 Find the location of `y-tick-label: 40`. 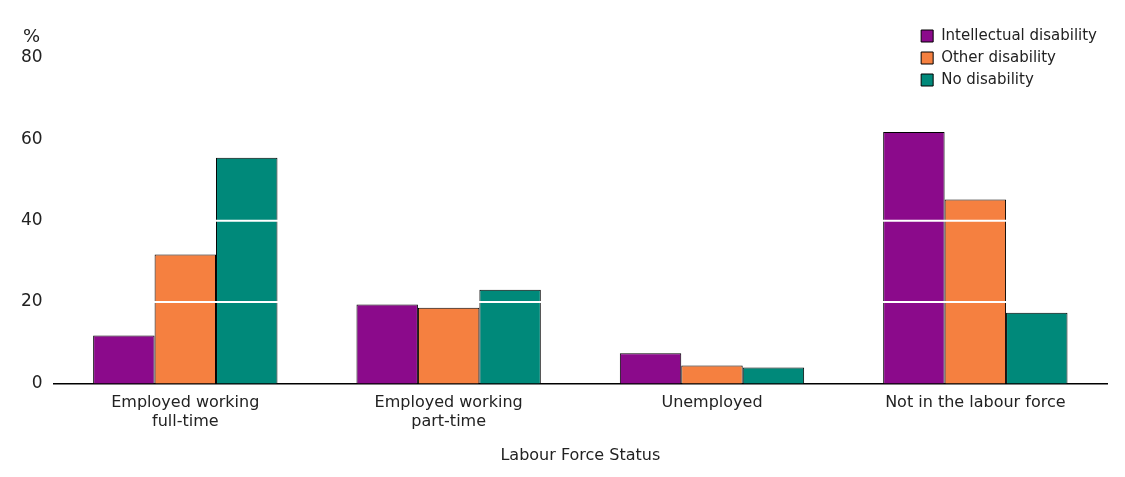

y-tick-label: 40 is located at coordinates (31, 219).